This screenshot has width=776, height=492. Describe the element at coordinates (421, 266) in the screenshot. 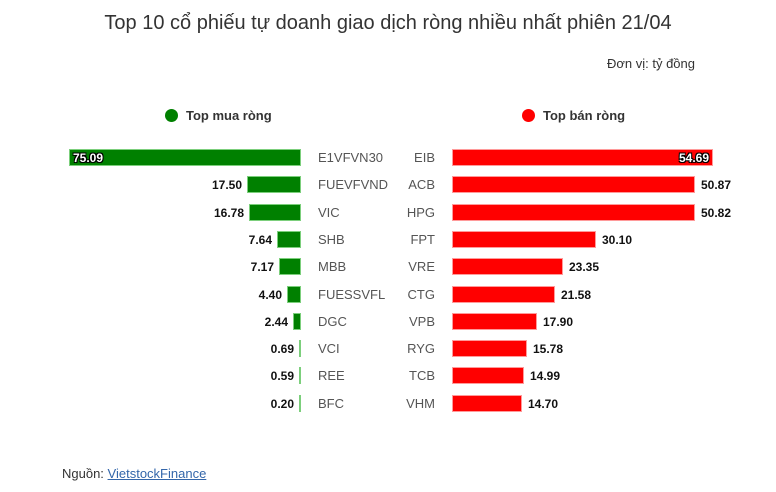

I see `sell-ticker: VRE` at that location.